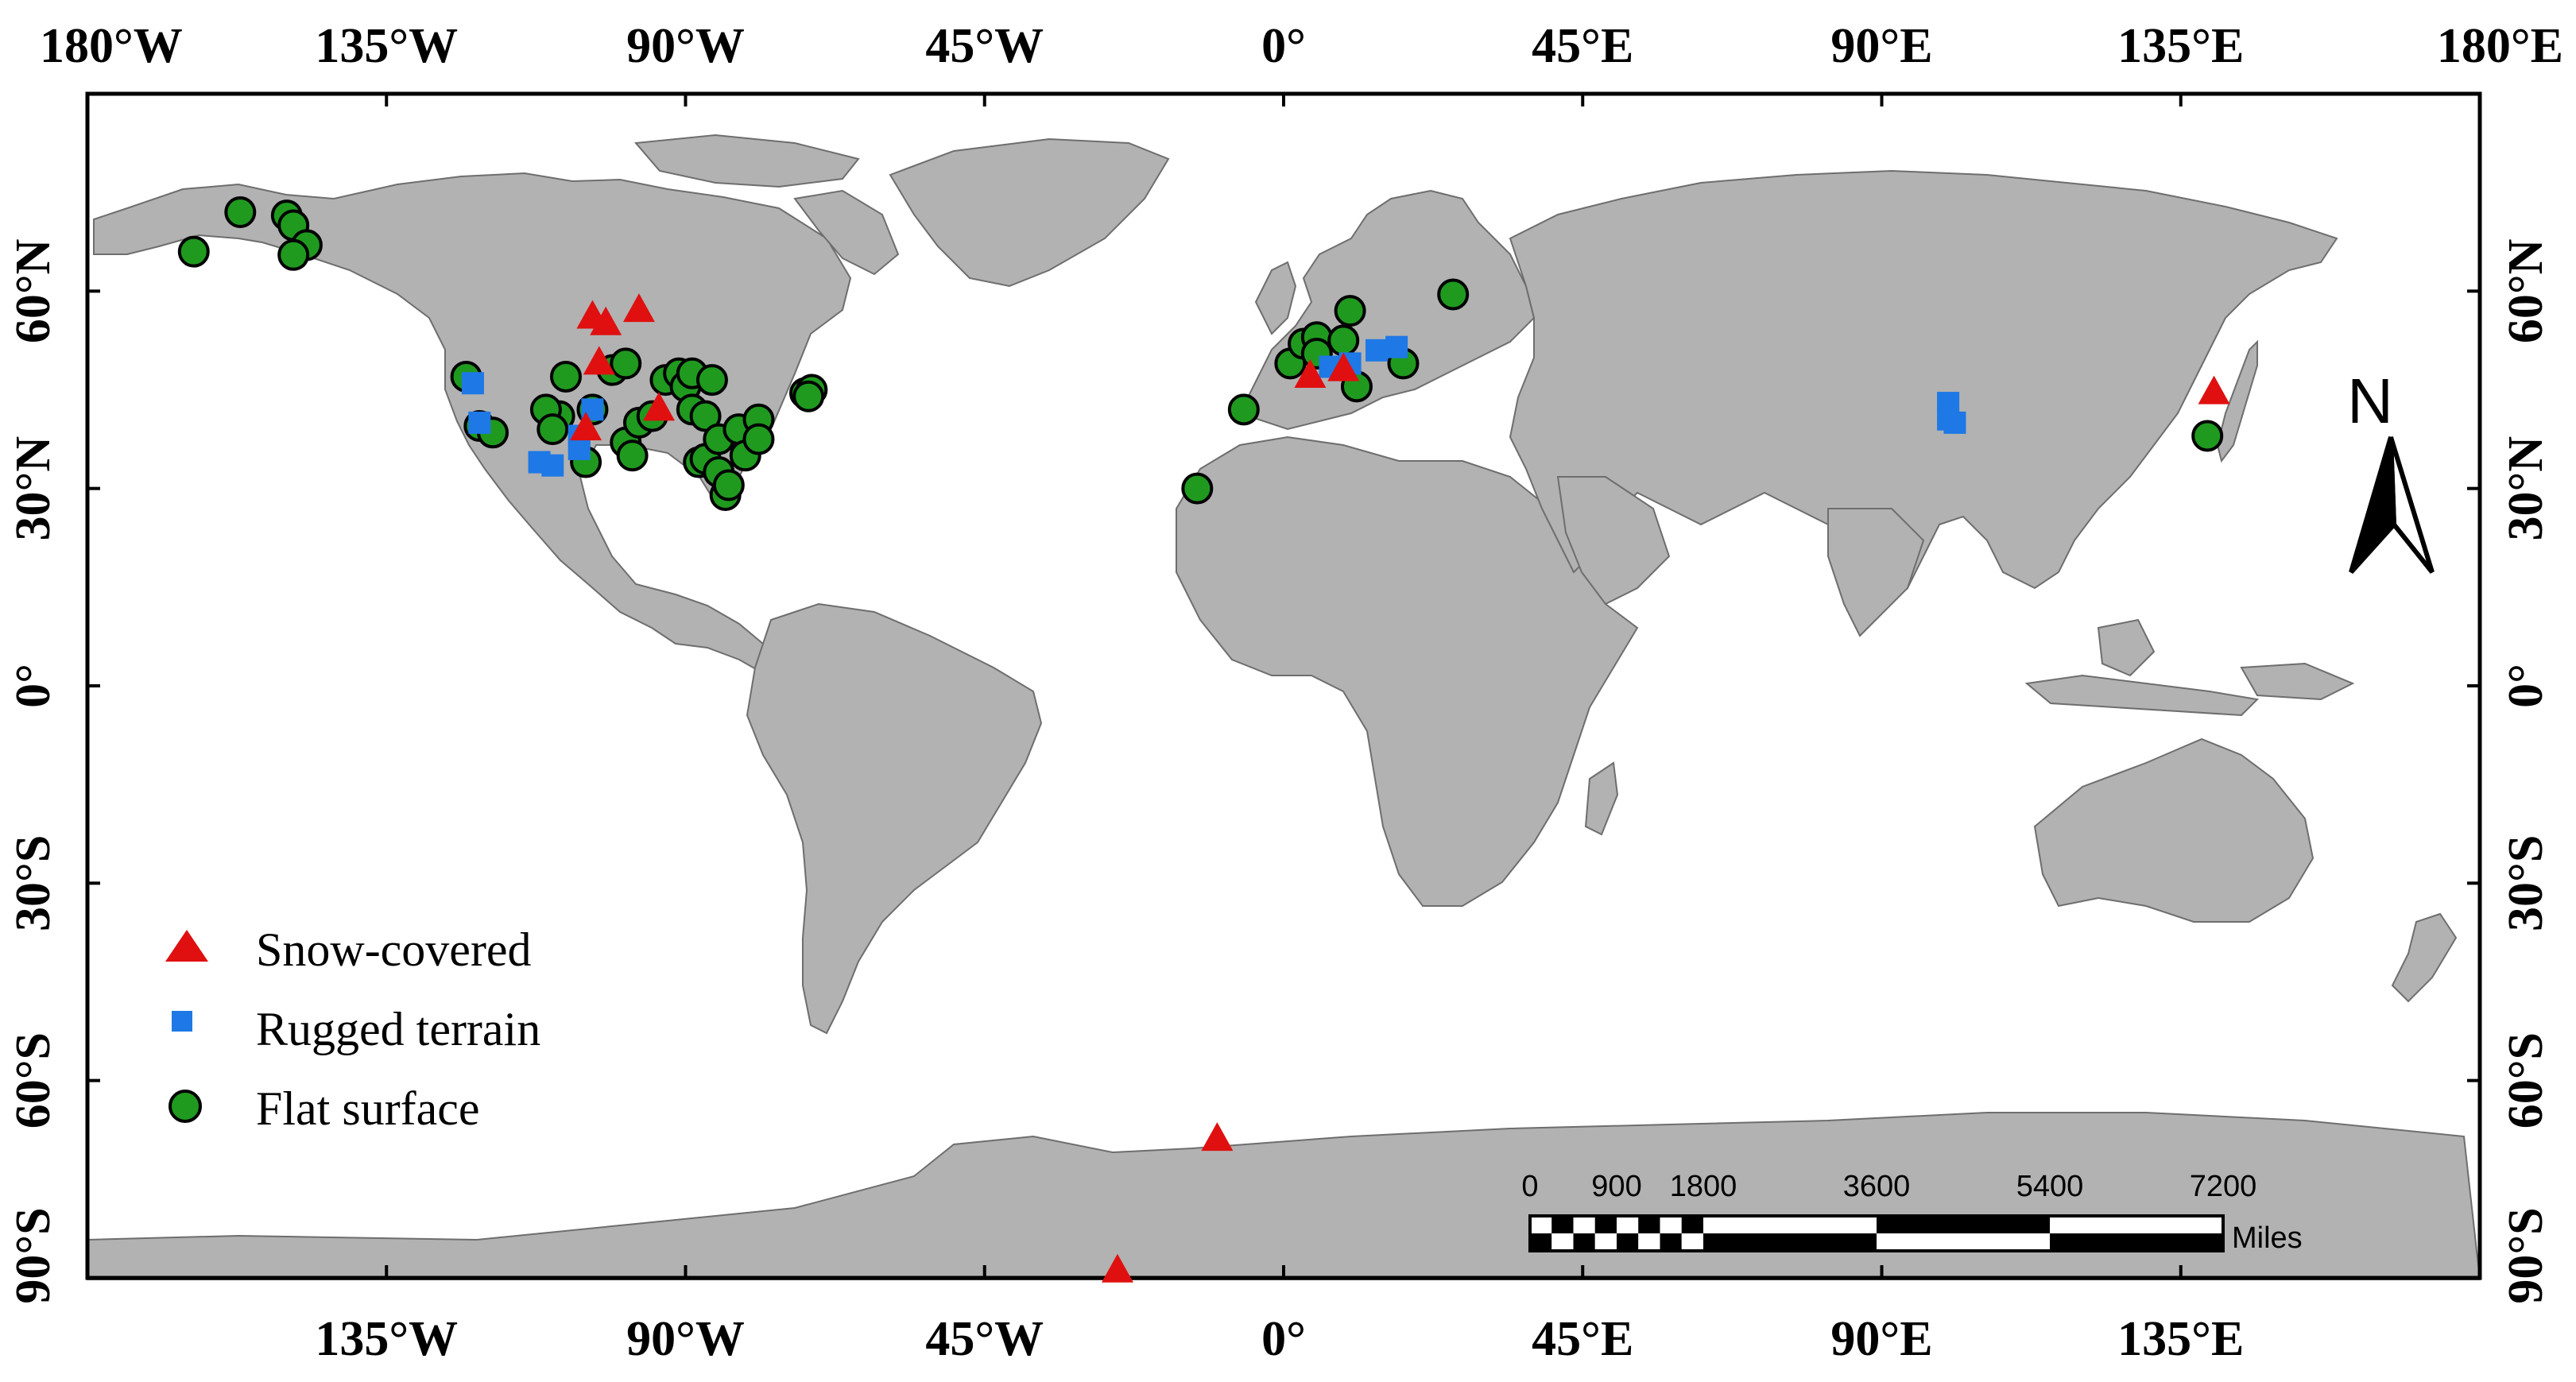 Image resolution: width=2576 pixels, height=1382 pixels. What do you see at coordinates (398, 1029) in the screenshot?
I see `legend-rugged-label: Rugged terrain` at bounding box center [398, 1029].